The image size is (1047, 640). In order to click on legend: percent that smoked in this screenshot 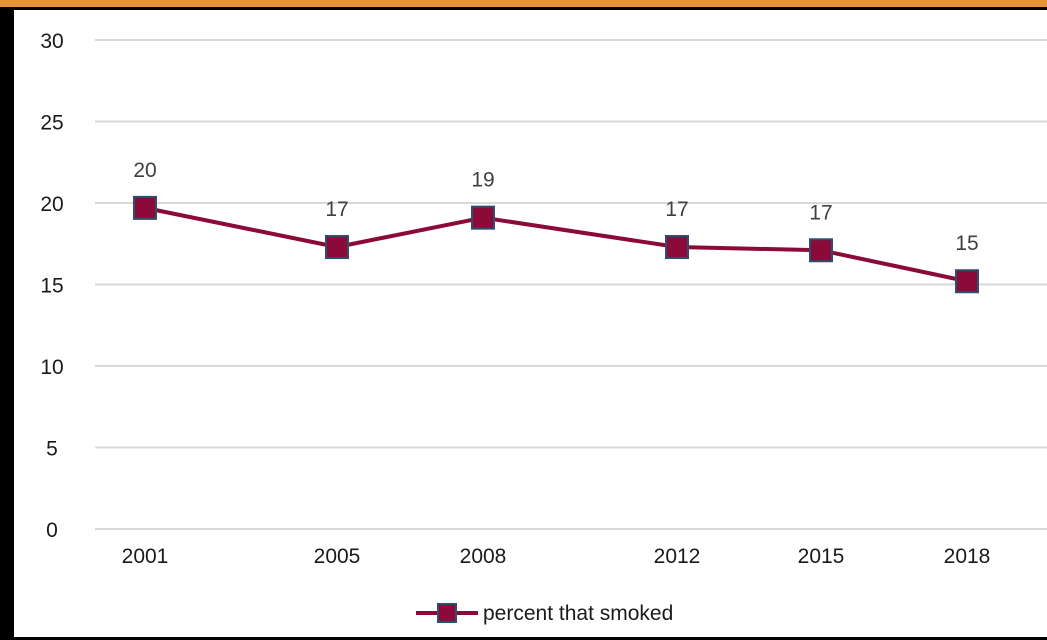, I will do `click(544, 613)`.